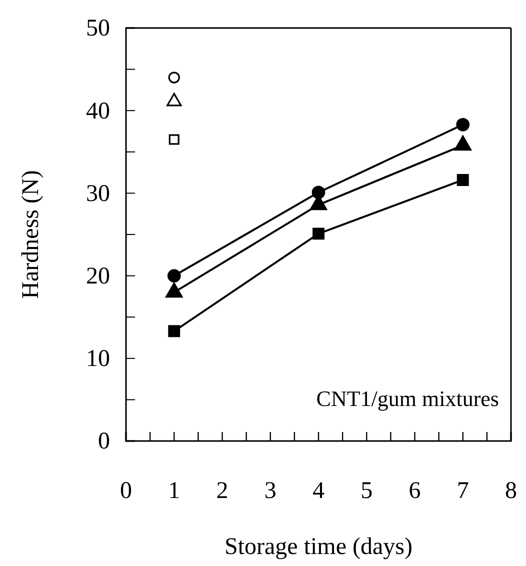  I want to click on x-tick-label: 6, so click(414, 491).